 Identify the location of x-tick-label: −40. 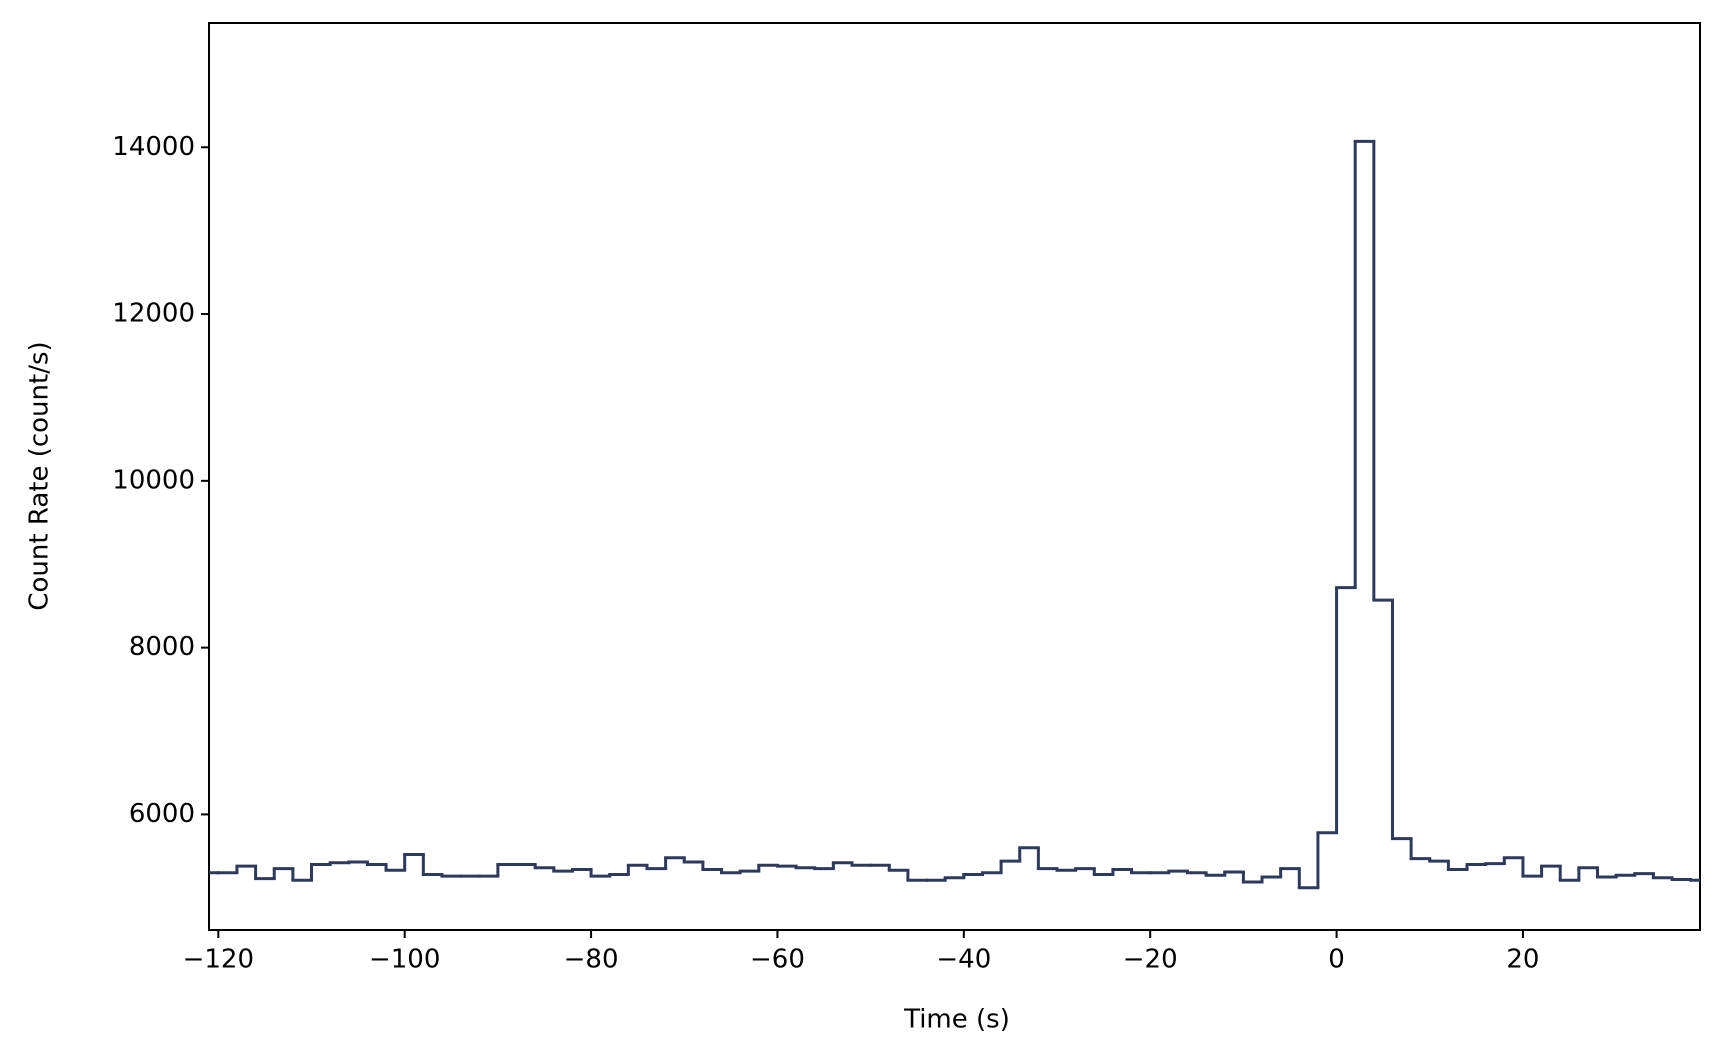
(963, 960).